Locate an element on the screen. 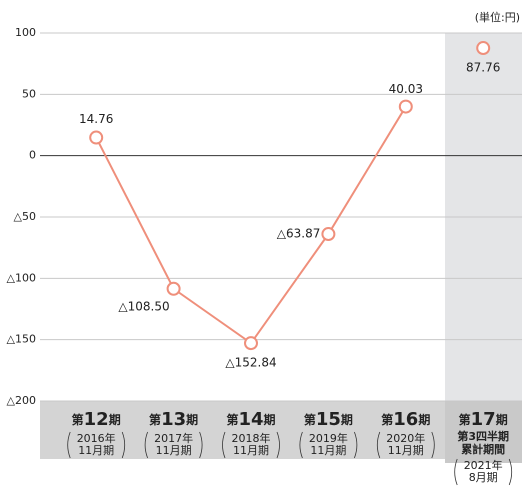 The width and height of the screenshot is (532, 486). category-label: 2020年 is located at coordinates (405, 438).